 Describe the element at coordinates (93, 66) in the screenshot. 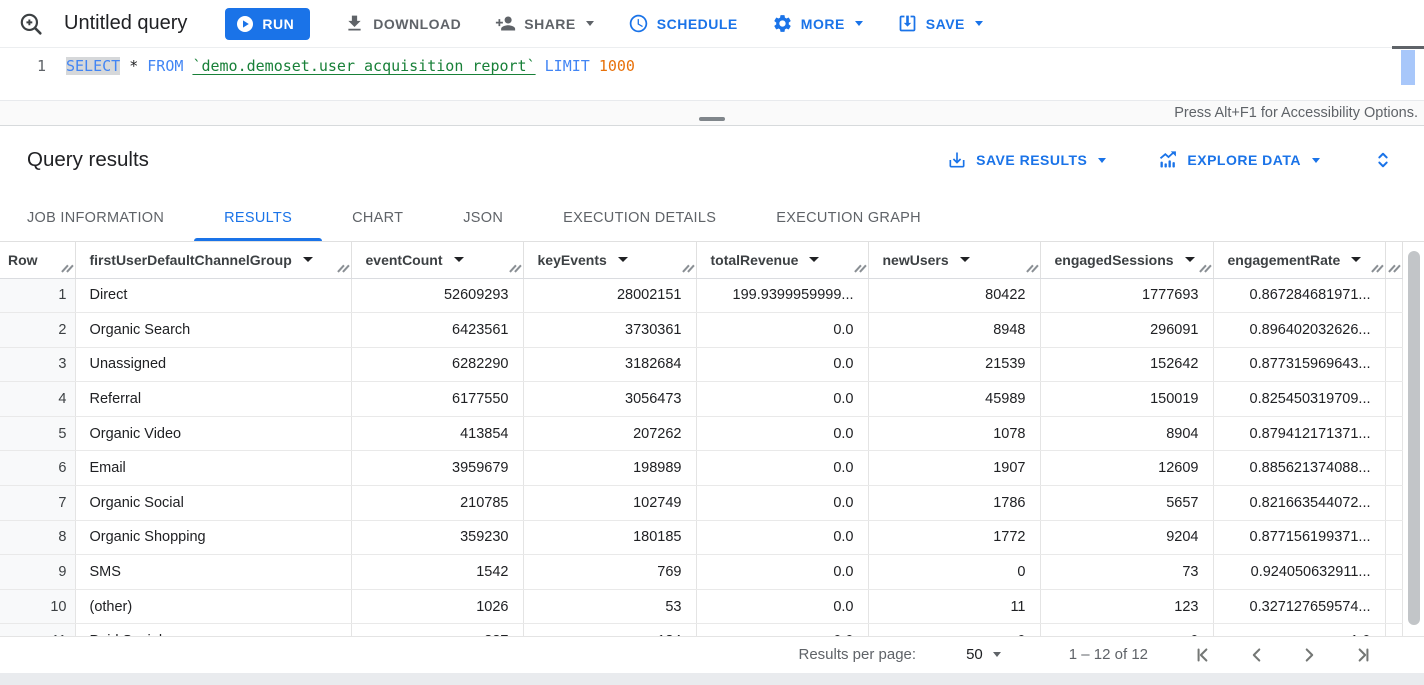

I see `sql-keyword-select: SELECT` at that location.